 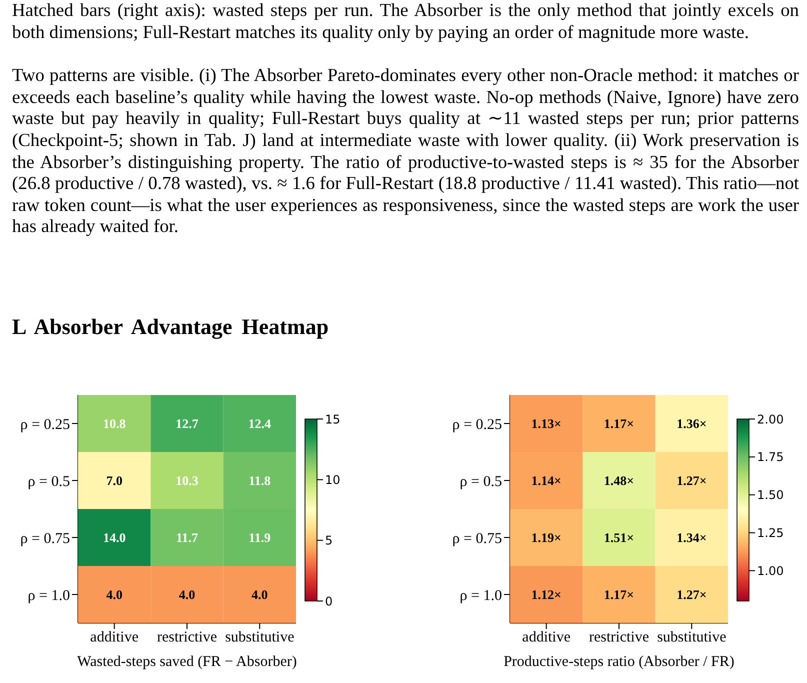 I want to click on data-label: 12.7, so click(x=187, y=423).